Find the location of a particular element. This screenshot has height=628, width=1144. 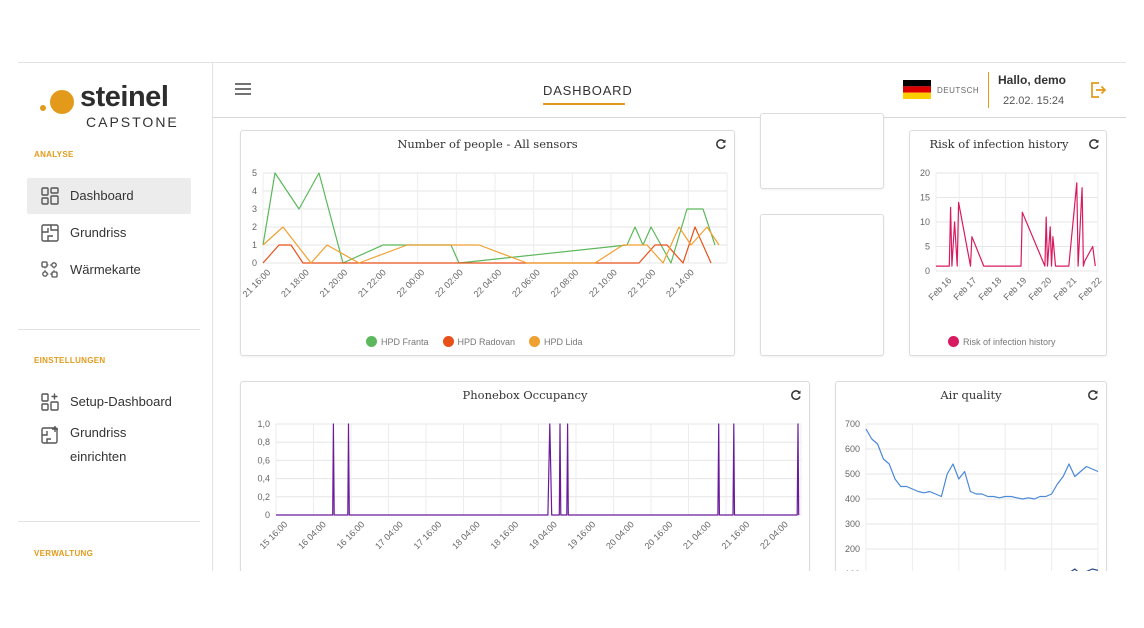

legend-item: HPD Franta is located at coordinates (397, 341).